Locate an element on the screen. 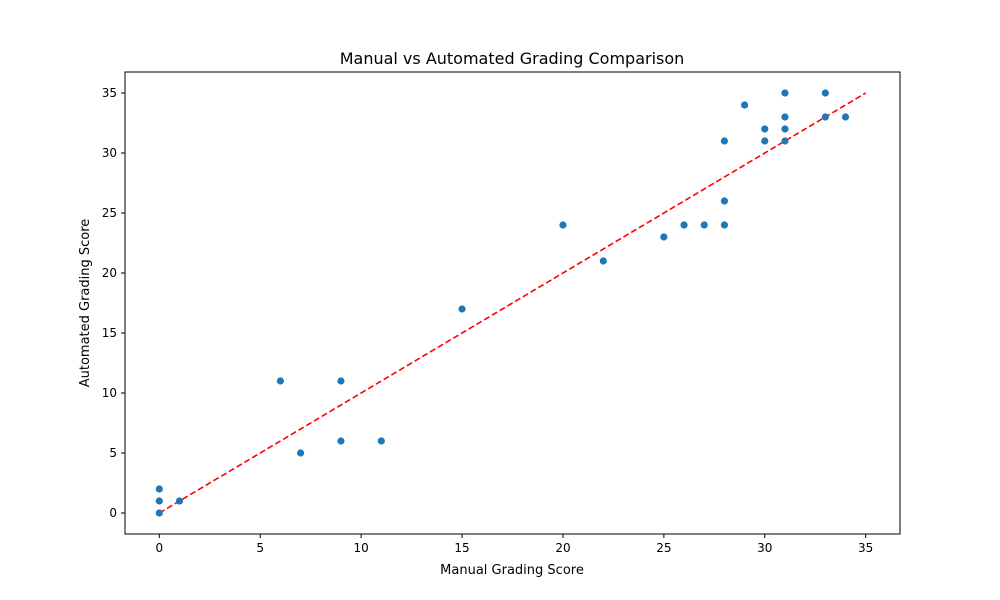 This screenshot has height=600, width=1000. y-axis-label: Automated Grading Score is located at coordinates (85, 303).